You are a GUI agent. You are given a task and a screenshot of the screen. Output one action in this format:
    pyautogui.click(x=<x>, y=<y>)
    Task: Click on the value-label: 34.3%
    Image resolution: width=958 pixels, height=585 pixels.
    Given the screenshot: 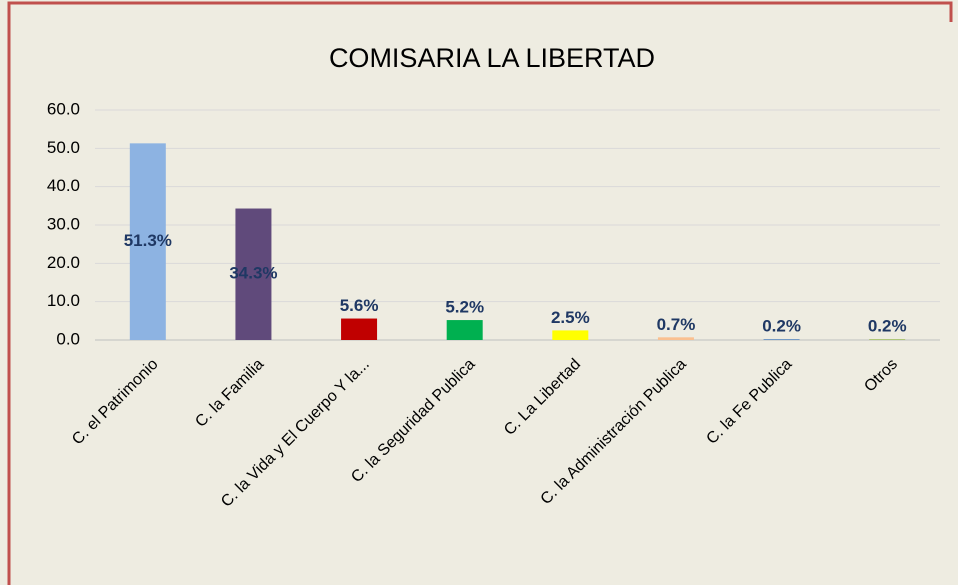 What is the action you would take?
    pyautogui.click(x=253, y=273)
    